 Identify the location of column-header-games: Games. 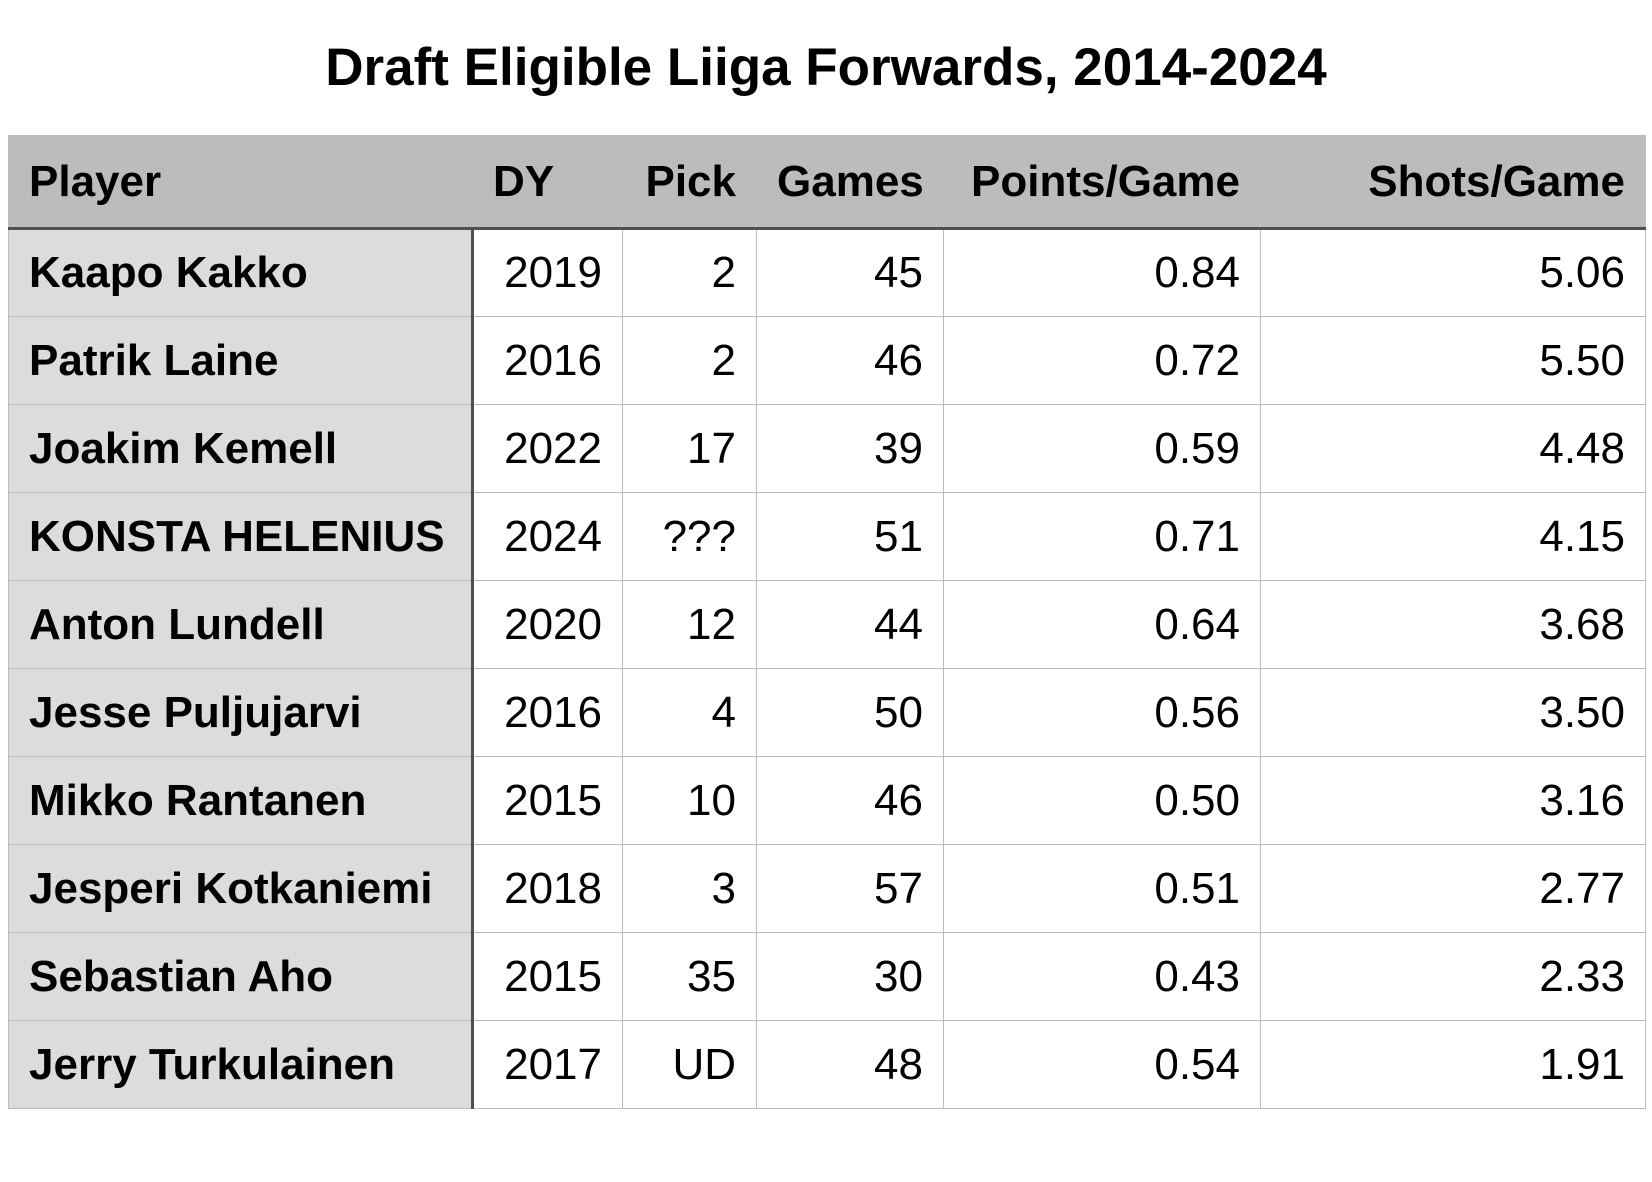
(850, 182).